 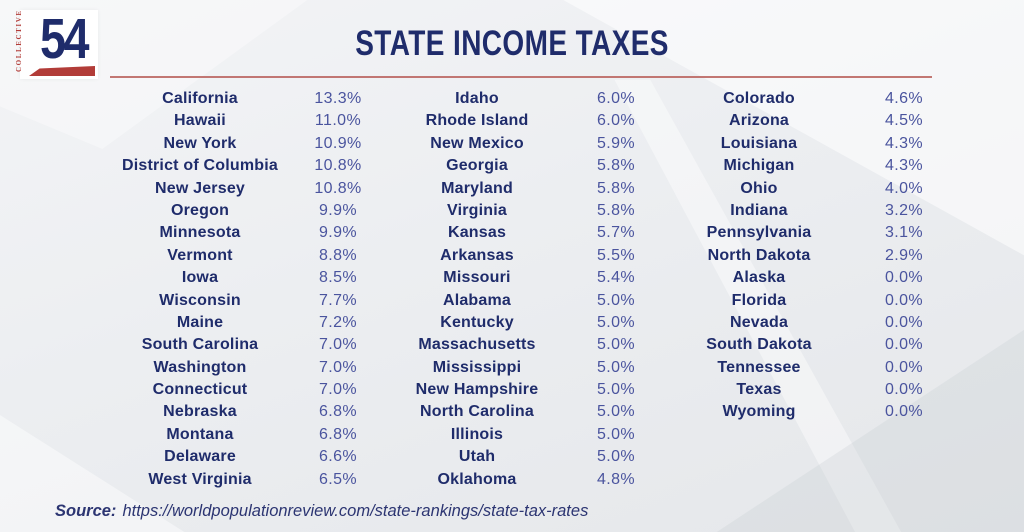 I want to click on table-row: New Mexico 5.9%, so click(x=507, y=144).